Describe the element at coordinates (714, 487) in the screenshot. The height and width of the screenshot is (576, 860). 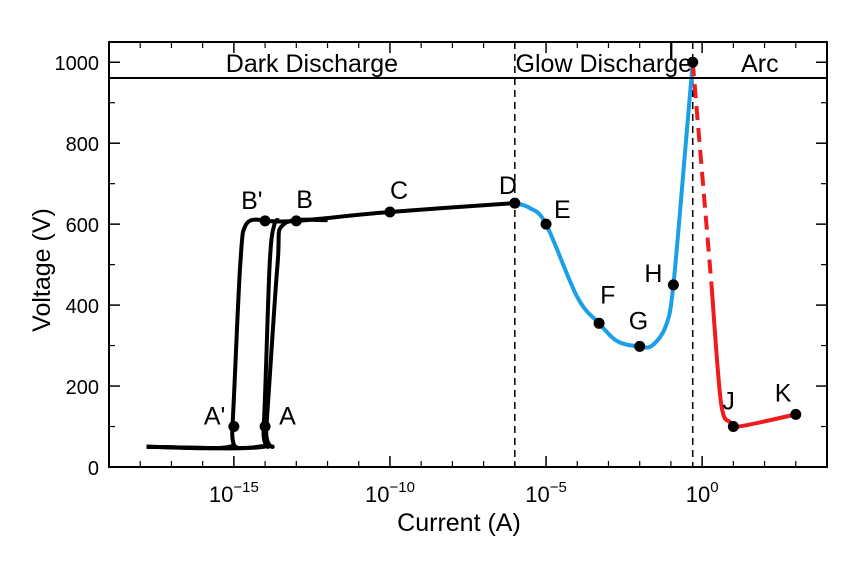
I see `x-tick-exponent: 0` at that location.